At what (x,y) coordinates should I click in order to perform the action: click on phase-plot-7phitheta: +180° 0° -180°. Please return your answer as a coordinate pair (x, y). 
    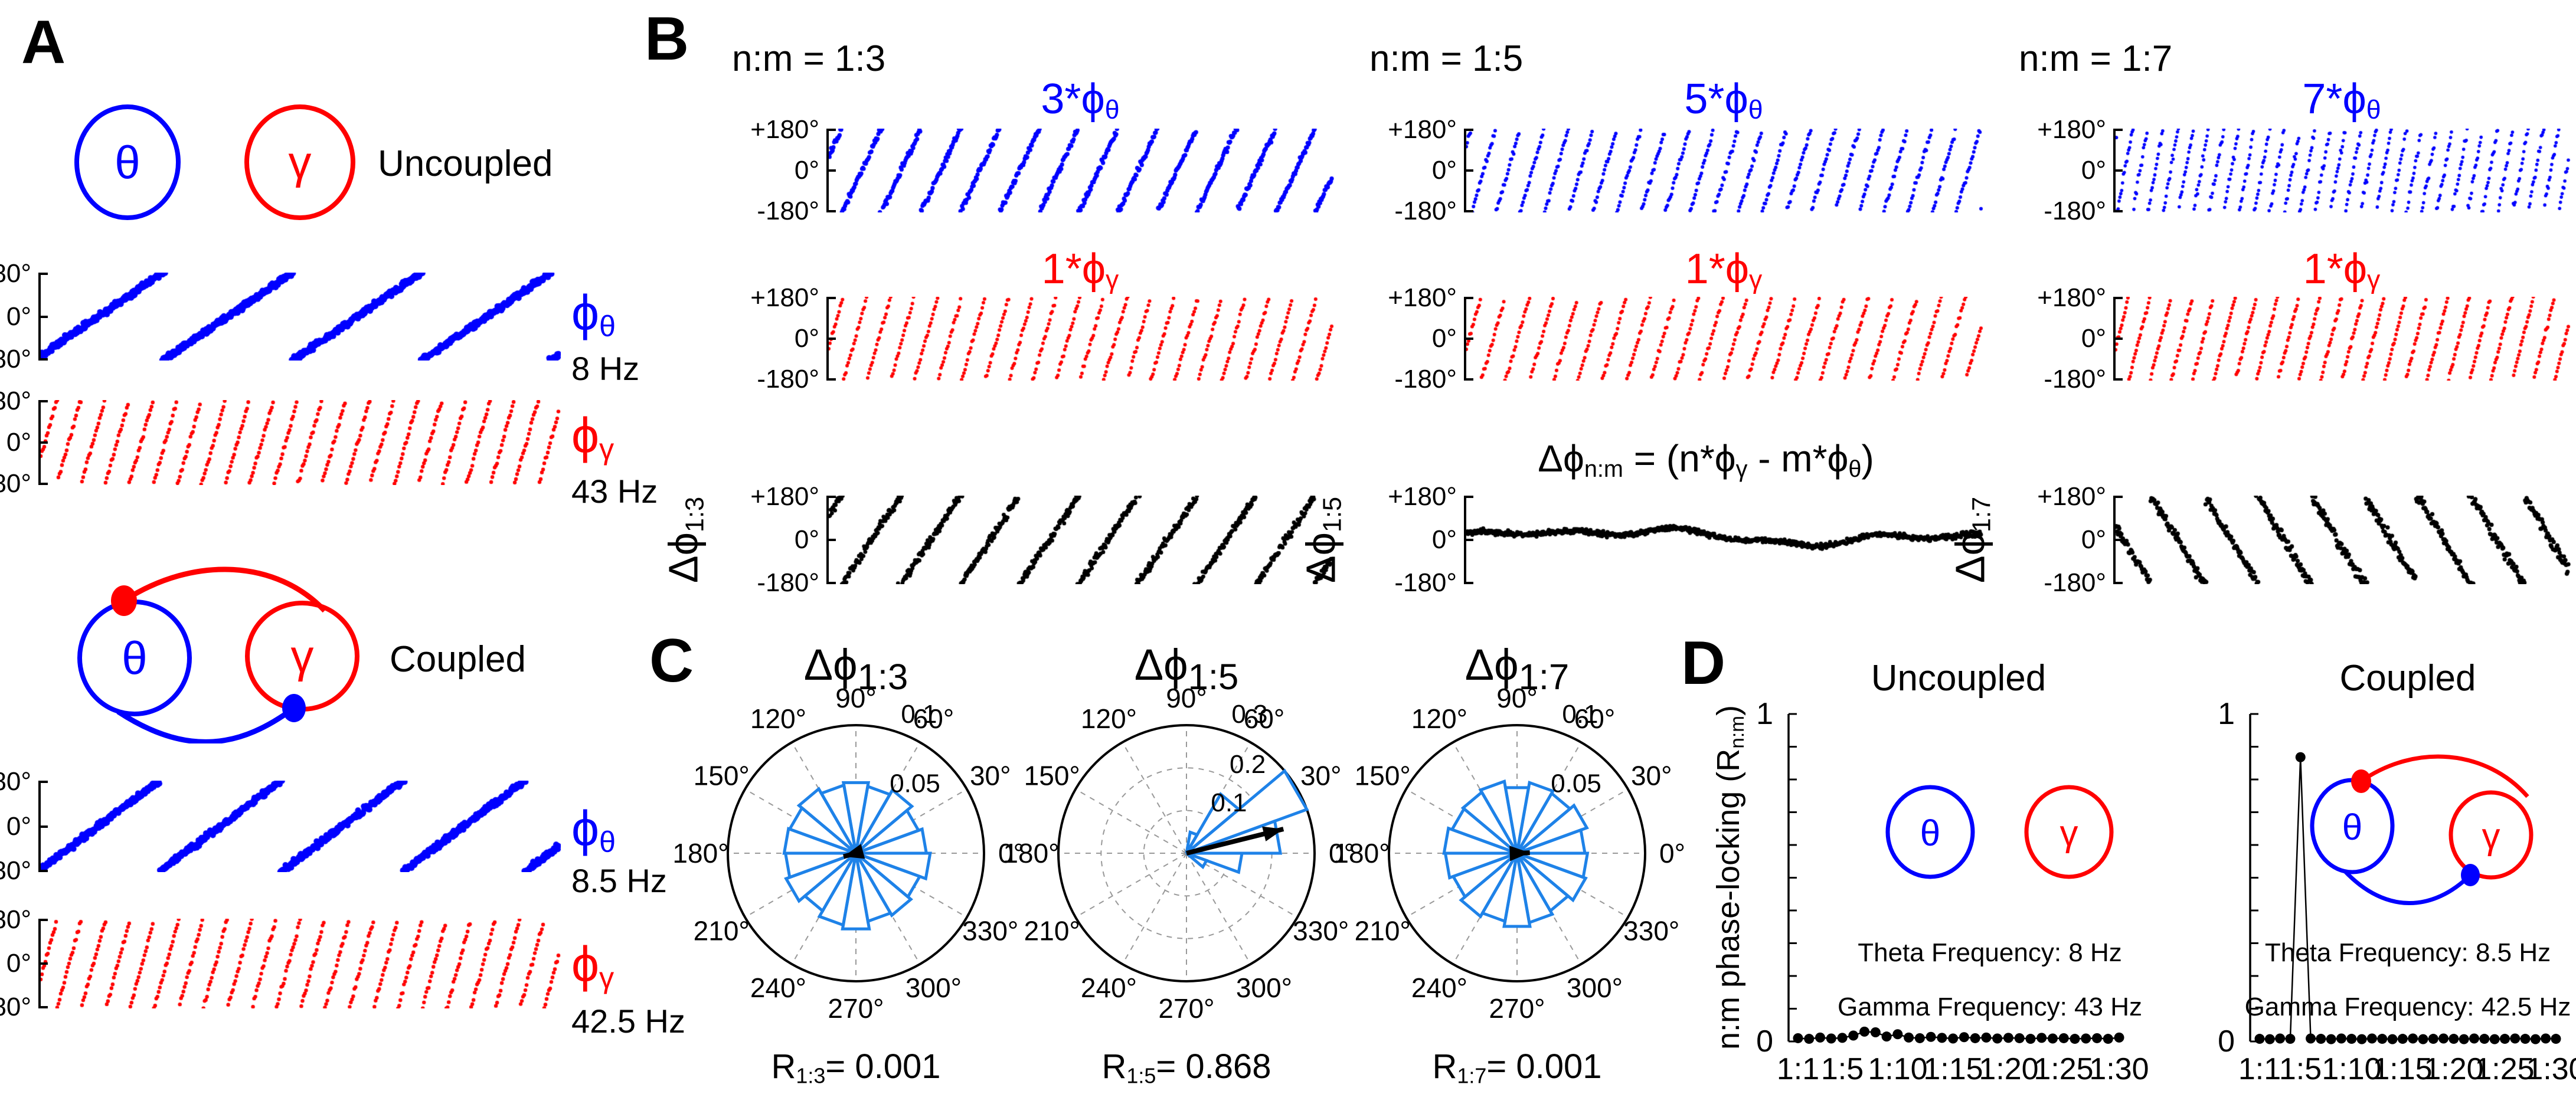
    Looking at the image, I should click on (2304, 170).